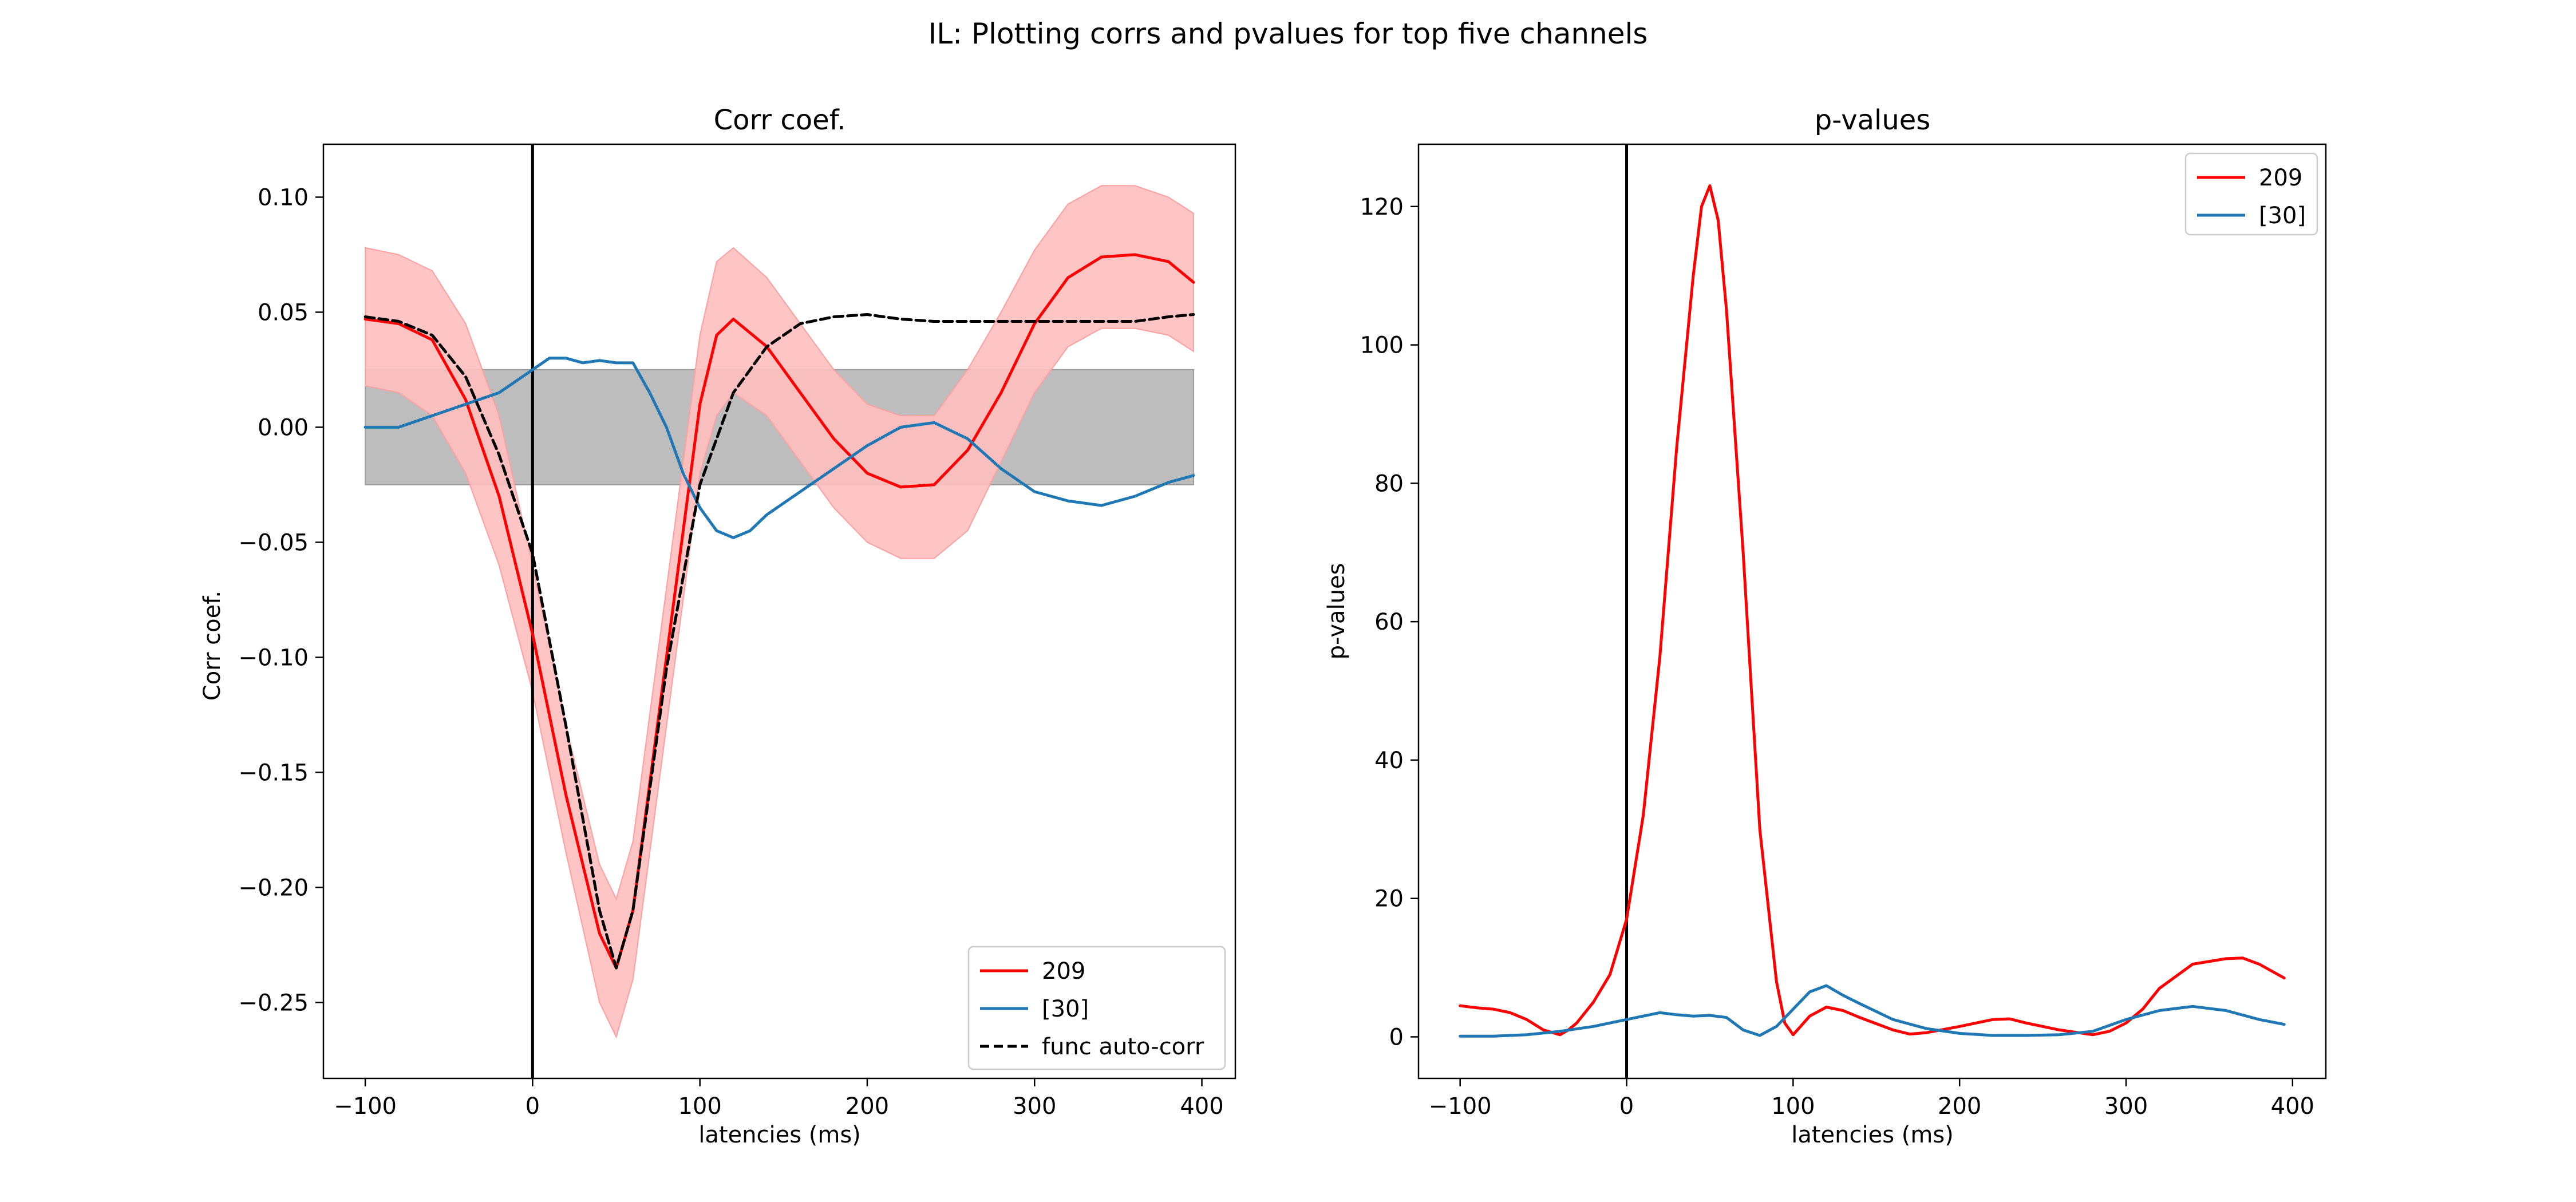  What do you see at coordinates (273, 658) in the screenshot?
I see `y-tick-label: −0.10` at bounding box center [273, 658].